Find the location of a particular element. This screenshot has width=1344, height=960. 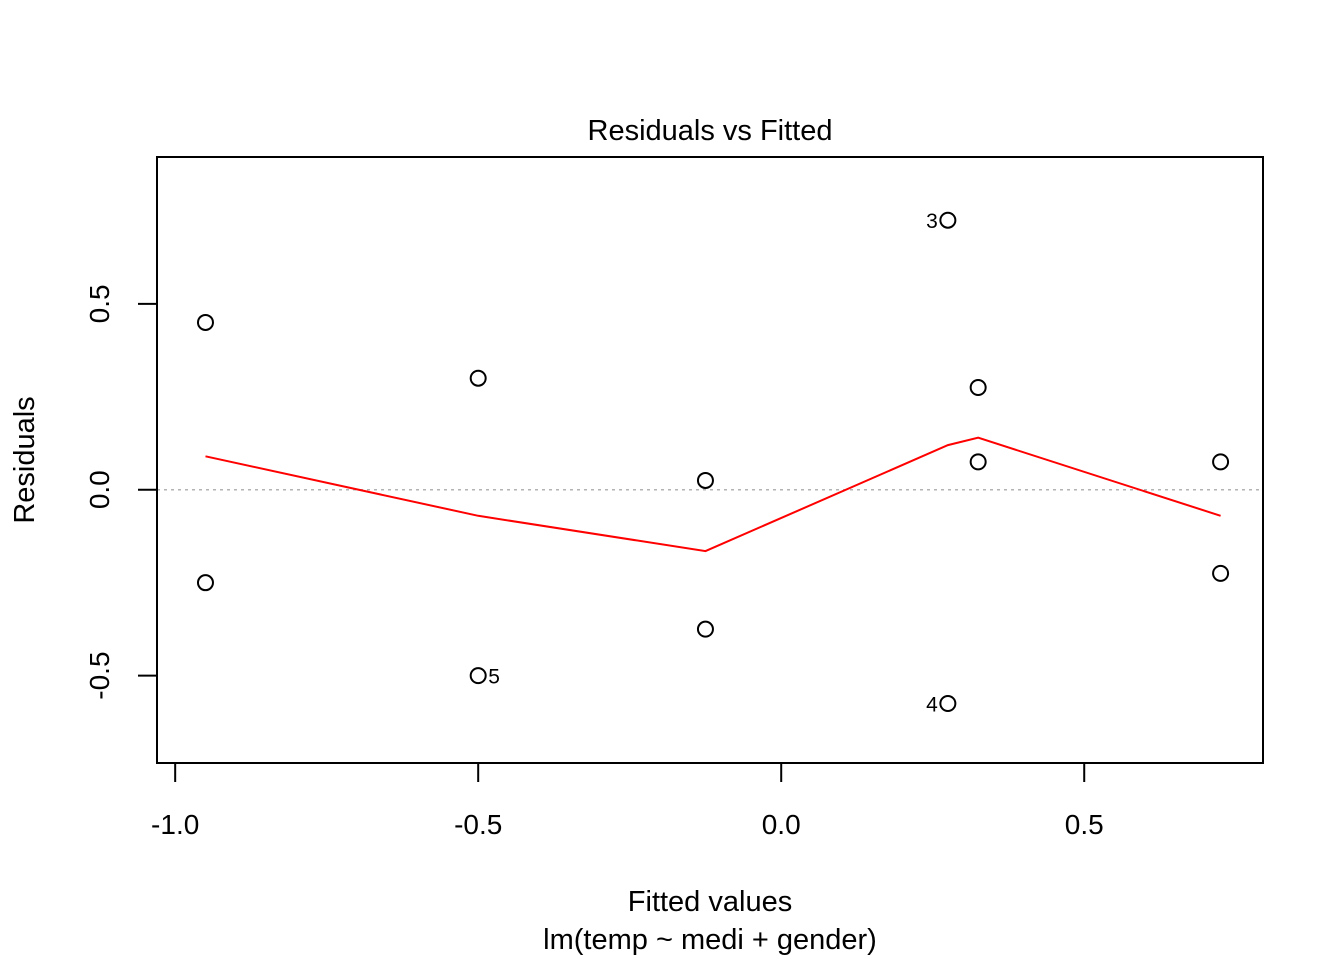

x-axis: -1.0 -0.5 0.0 0.5 is located at coordinates (627, 801).